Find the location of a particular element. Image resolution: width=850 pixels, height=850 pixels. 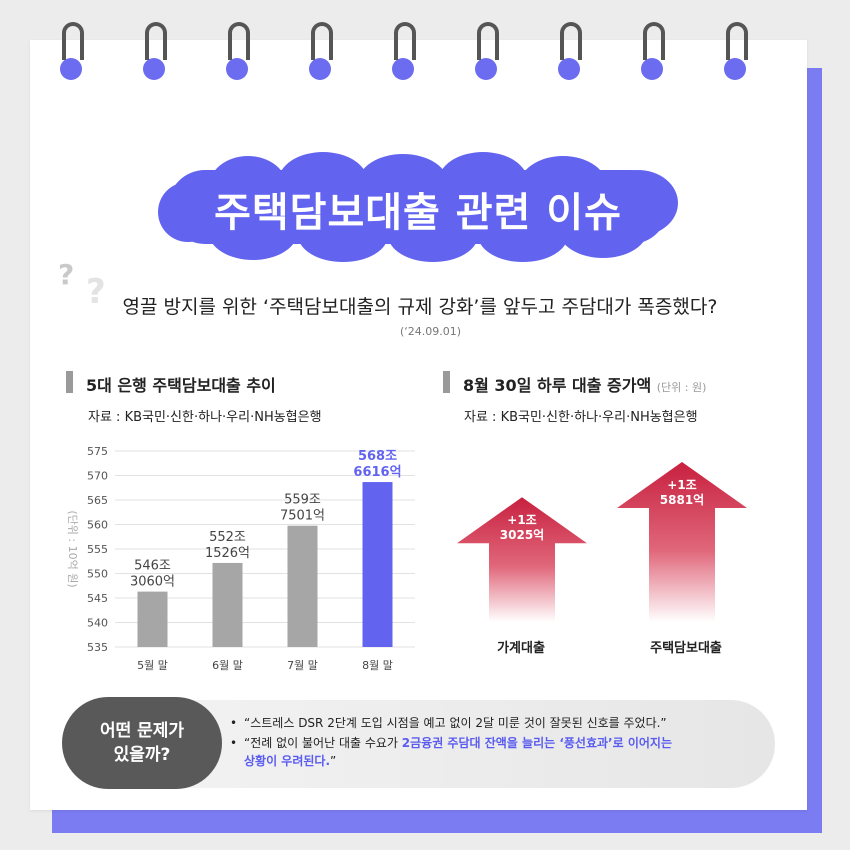

y-tick-label: 565 is located at coordinates (97, 500).